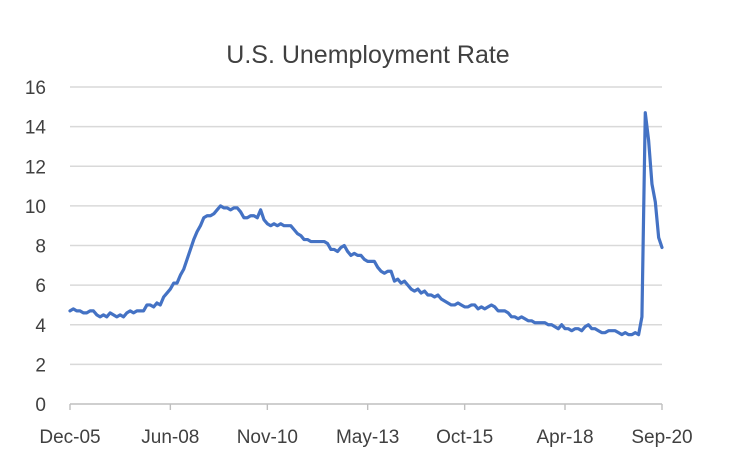 Image resolution: width=748 pixels, height=474 pixels. I want to click on y-tick-label: 12, so click(35, 167).